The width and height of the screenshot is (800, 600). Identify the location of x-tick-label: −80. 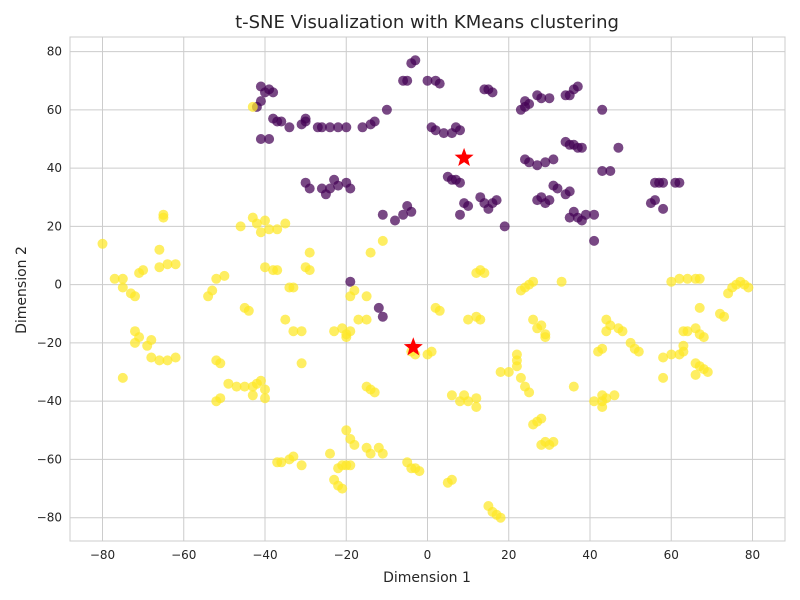
(102, 555).